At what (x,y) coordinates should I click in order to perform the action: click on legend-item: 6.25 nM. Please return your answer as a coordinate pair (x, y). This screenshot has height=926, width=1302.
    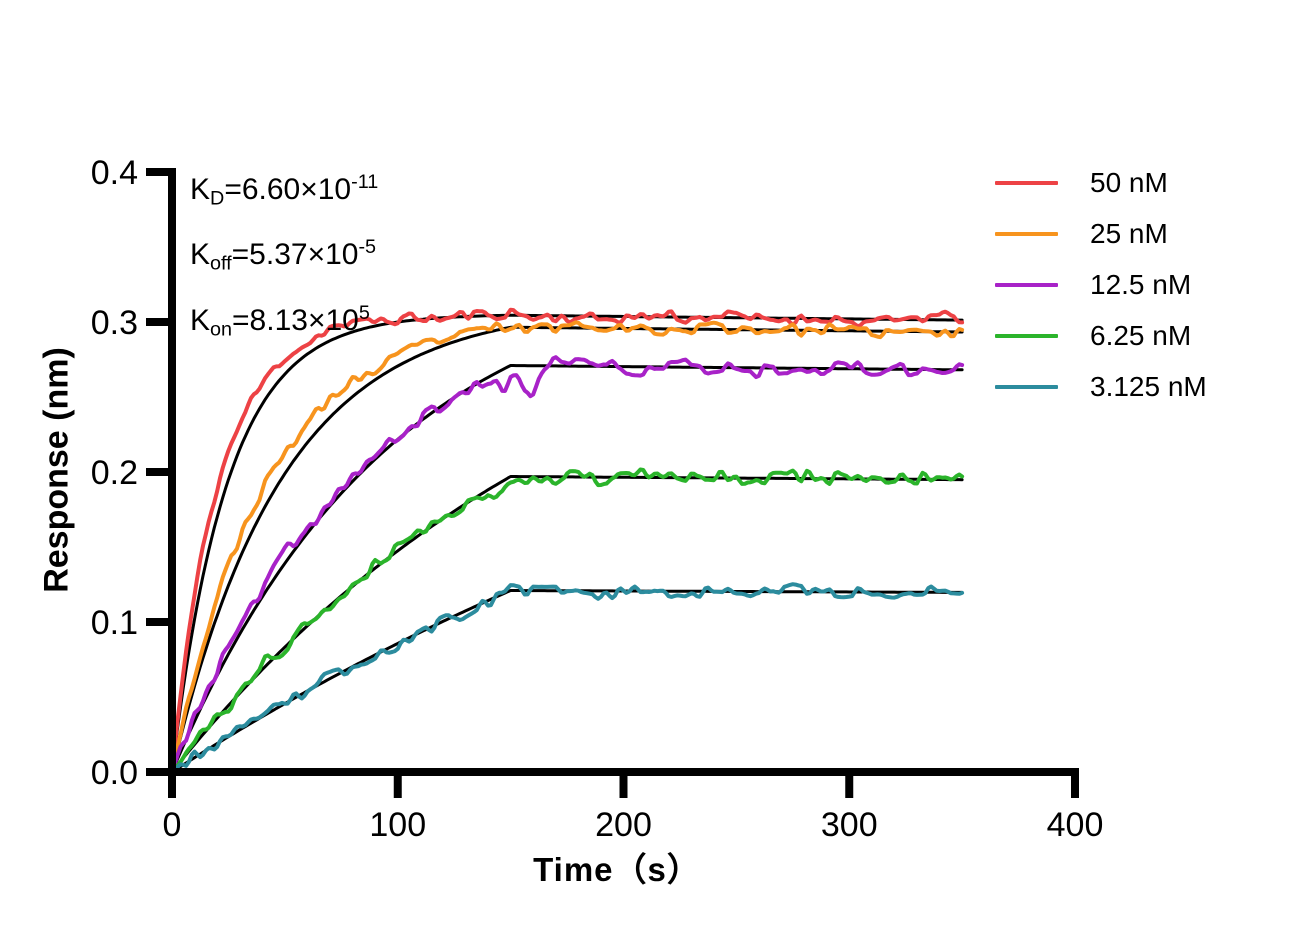
    Looking at the image, I should click on (1101, 335).